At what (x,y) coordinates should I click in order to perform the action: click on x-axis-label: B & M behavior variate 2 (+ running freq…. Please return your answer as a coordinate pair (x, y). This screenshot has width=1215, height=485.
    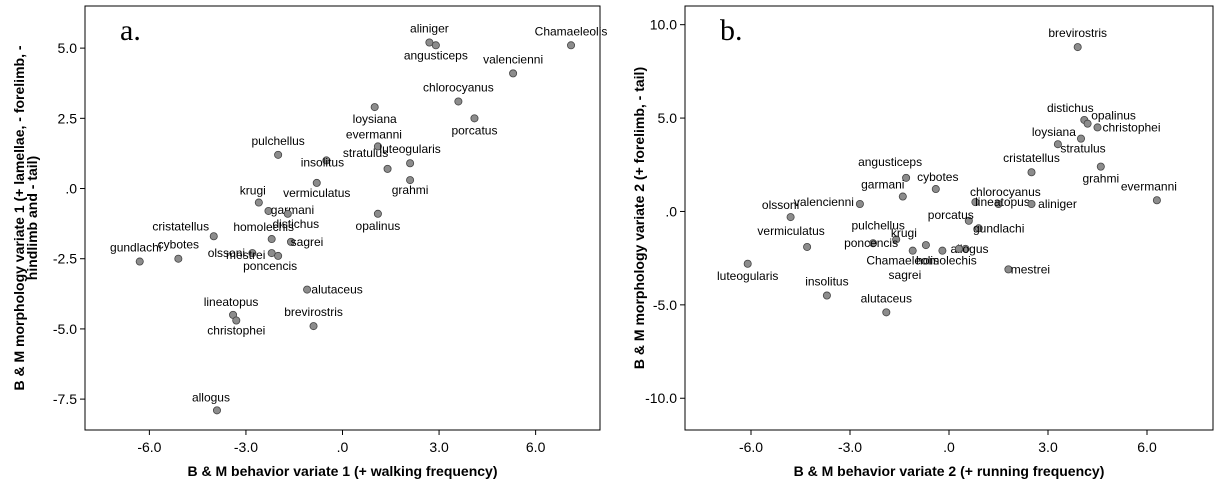
    Looking at the image, I should click on (949, 471).